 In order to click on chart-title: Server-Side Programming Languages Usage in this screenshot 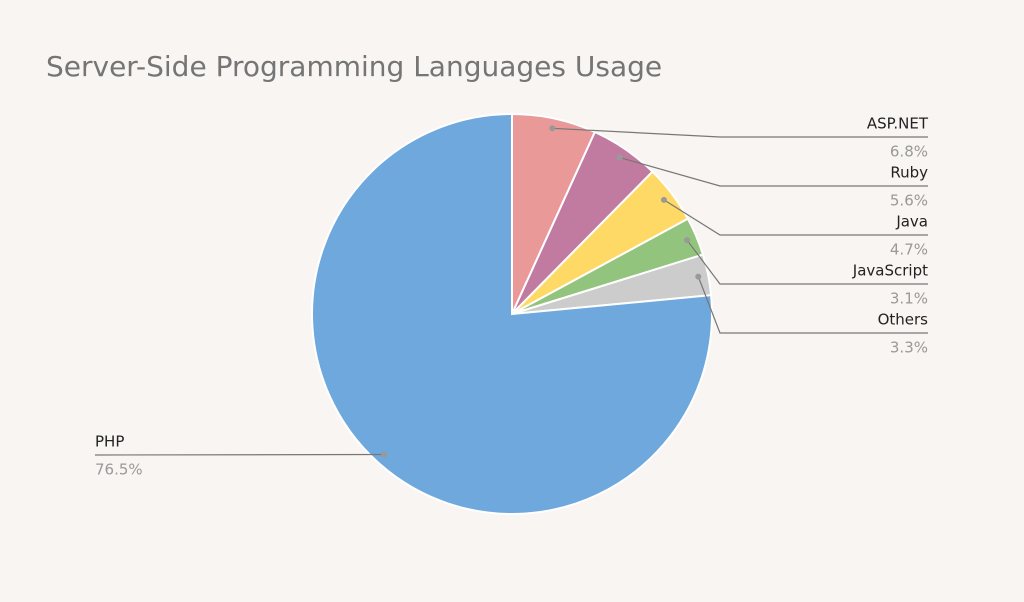, I will do `click(354, 66)`.